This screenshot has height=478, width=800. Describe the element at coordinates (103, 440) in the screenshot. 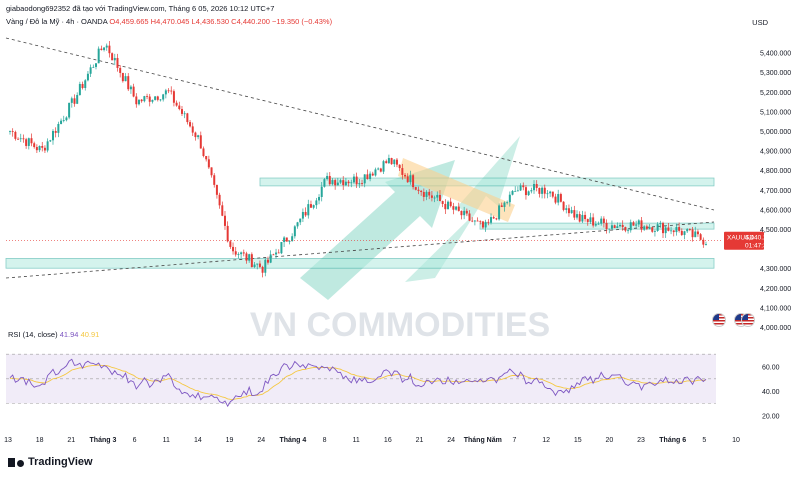

I see `x-tick-label: Tháng 3` at that location.